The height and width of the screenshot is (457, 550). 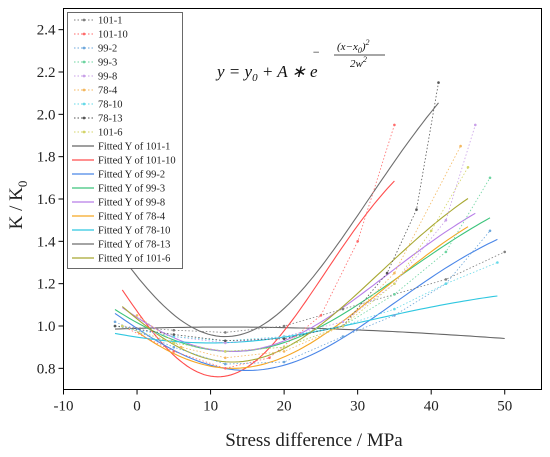 I want to click on legend-label: Fitted Y of 78-13, so click(x=134, y=245).